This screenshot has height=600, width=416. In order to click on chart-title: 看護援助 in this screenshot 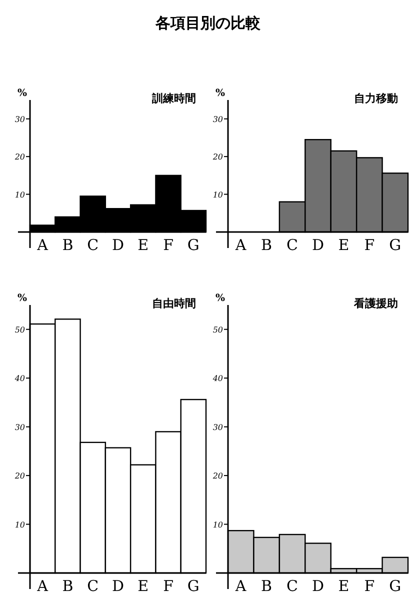, I will do `click(375, 303)`.